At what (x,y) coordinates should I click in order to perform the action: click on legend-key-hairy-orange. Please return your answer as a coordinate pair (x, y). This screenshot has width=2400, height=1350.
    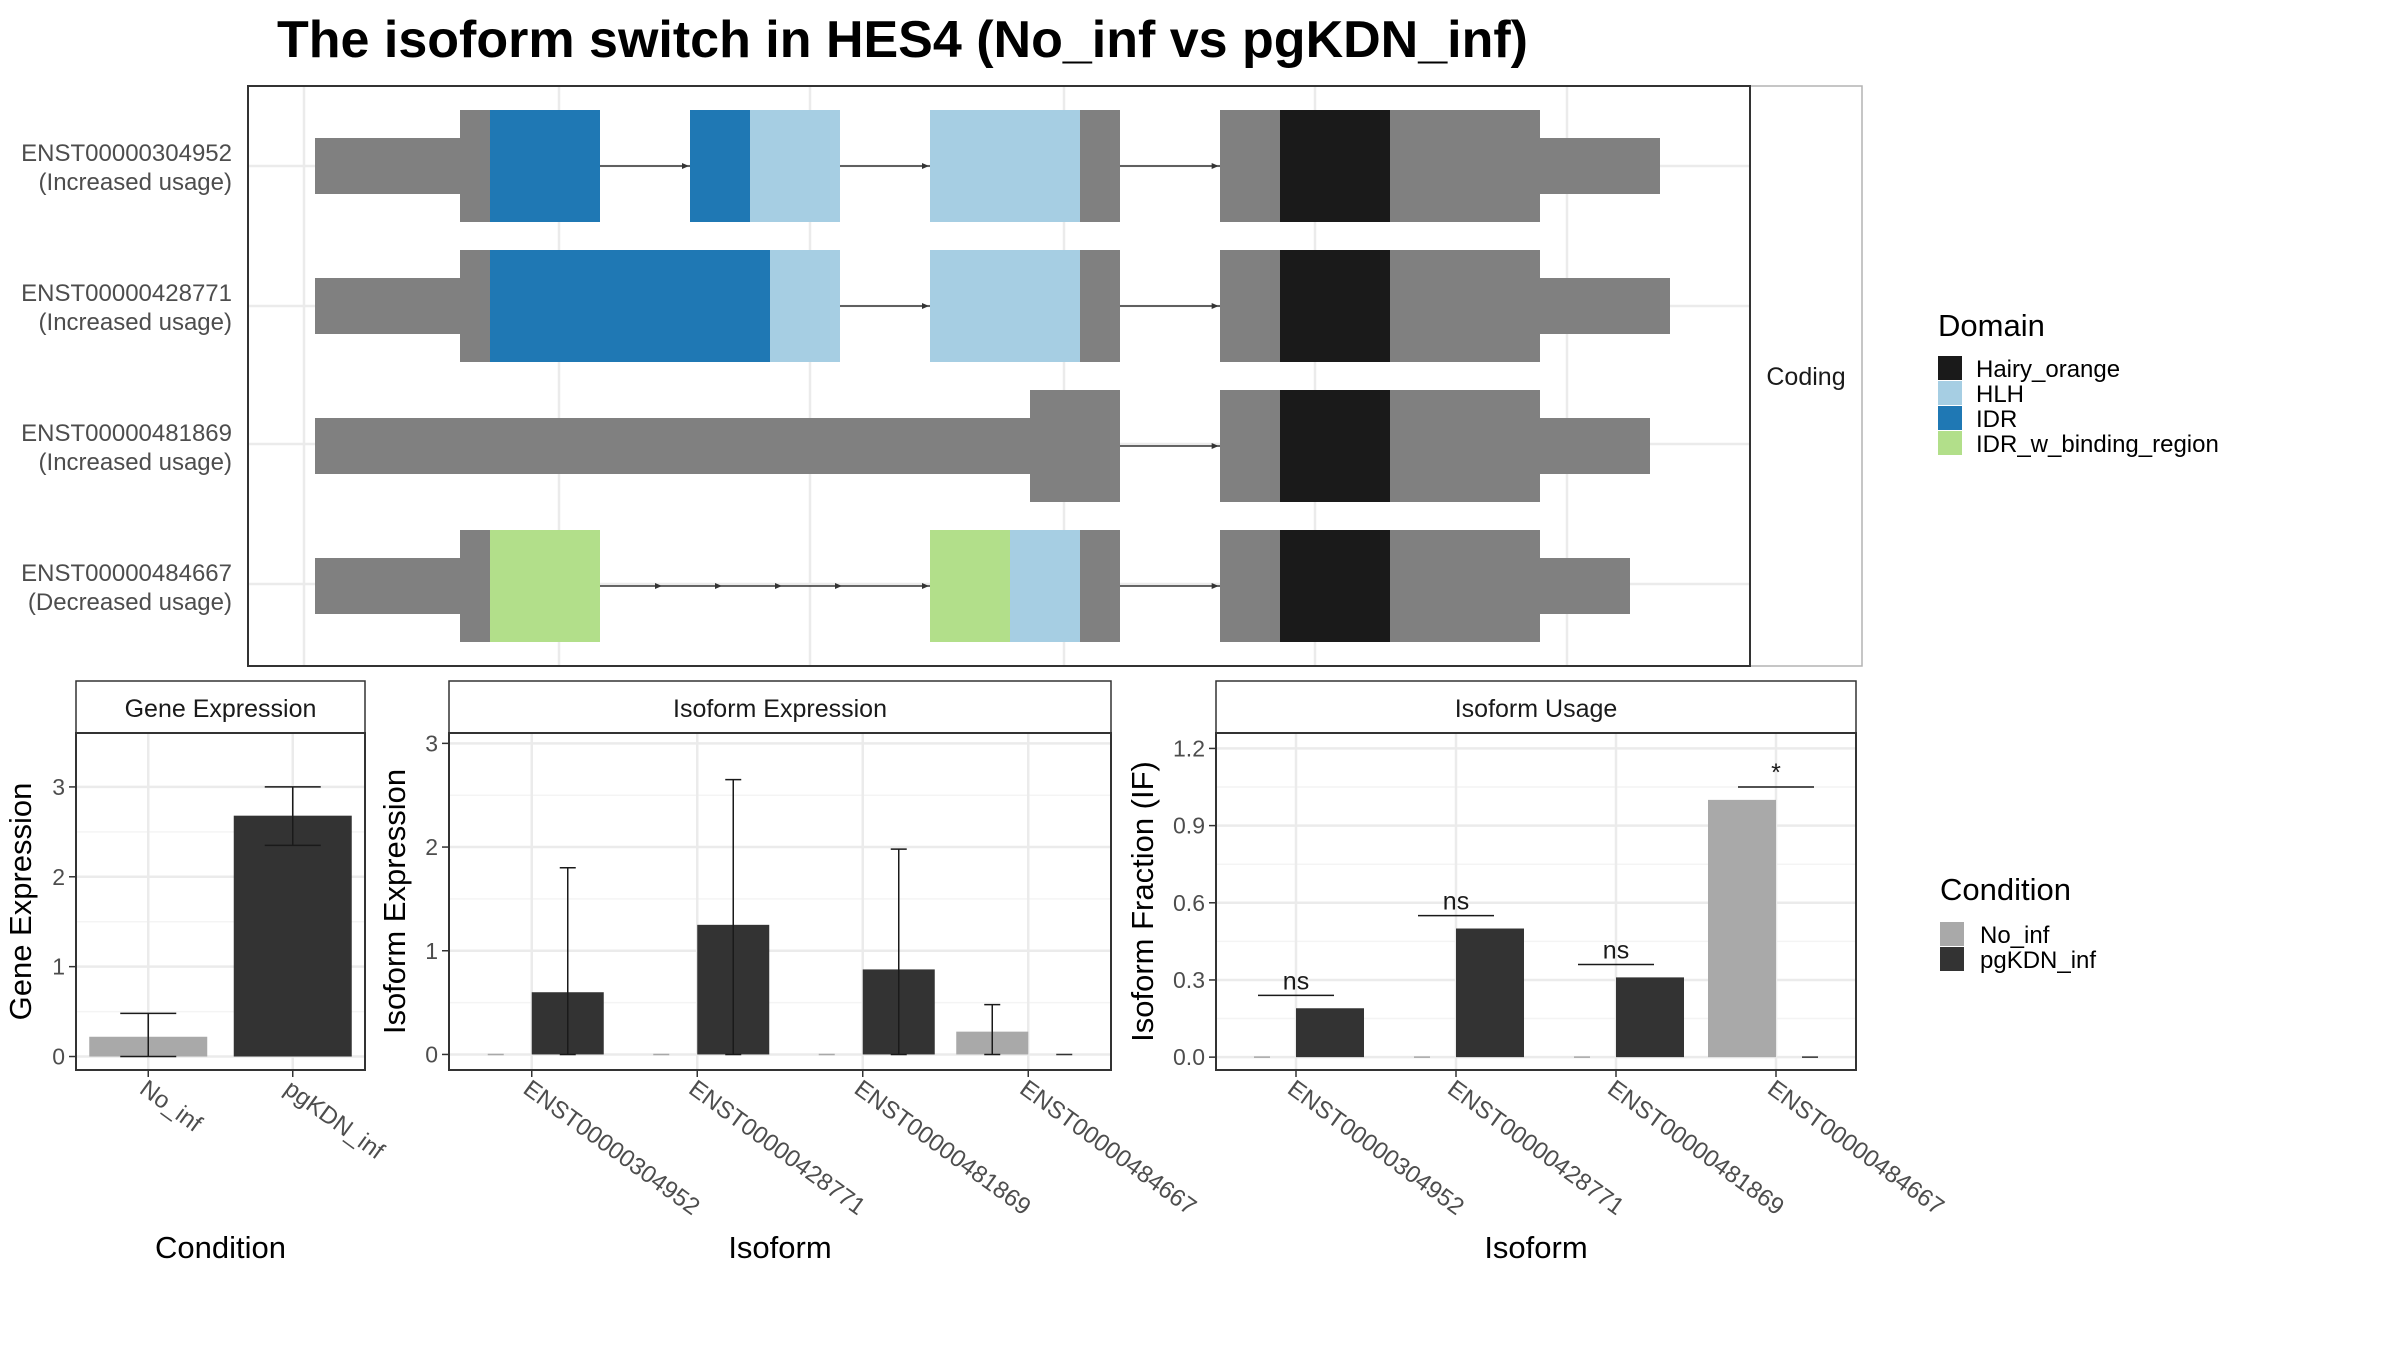
    Looking at the image, I should click on (1950, 368).